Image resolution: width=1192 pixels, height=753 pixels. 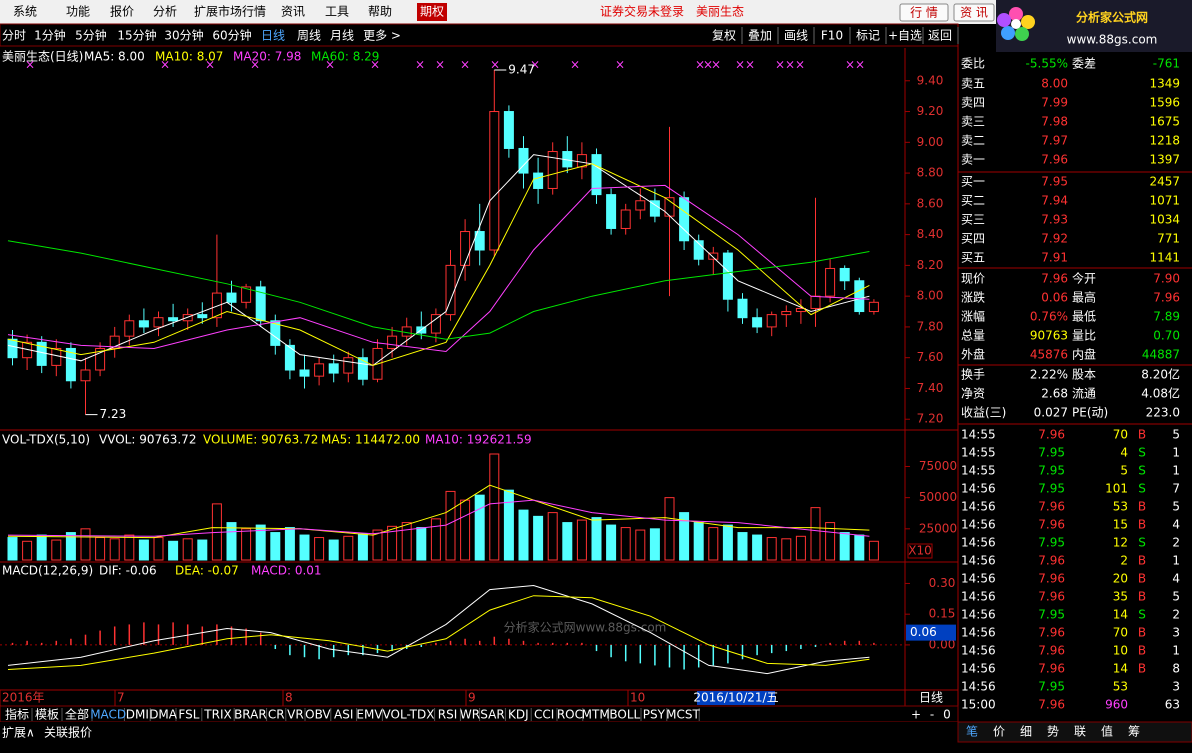 What do you see at coordinates (972, 731) in the screenshot?
I see `side-tab: 笔` at bounding box center [972, 731].